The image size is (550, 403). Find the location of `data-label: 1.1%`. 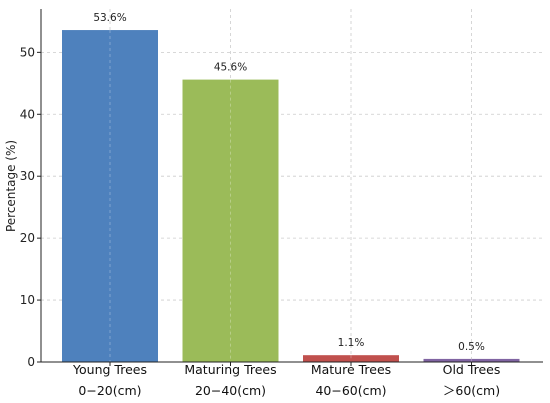

data-label: 1.1% is located at coordinates (351, 343).